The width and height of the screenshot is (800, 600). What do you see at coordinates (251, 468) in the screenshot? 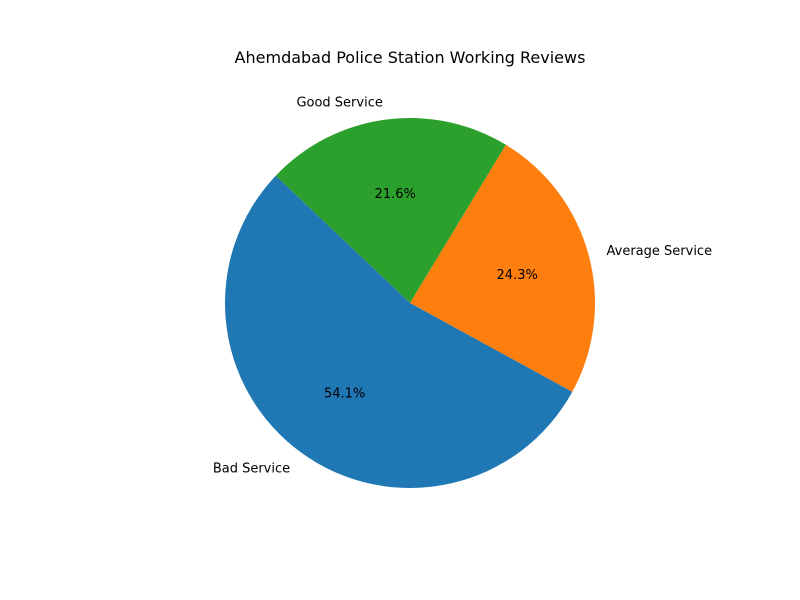
I see `slice-label-bad-service: Bad Service` at bounding box center [251, 468].